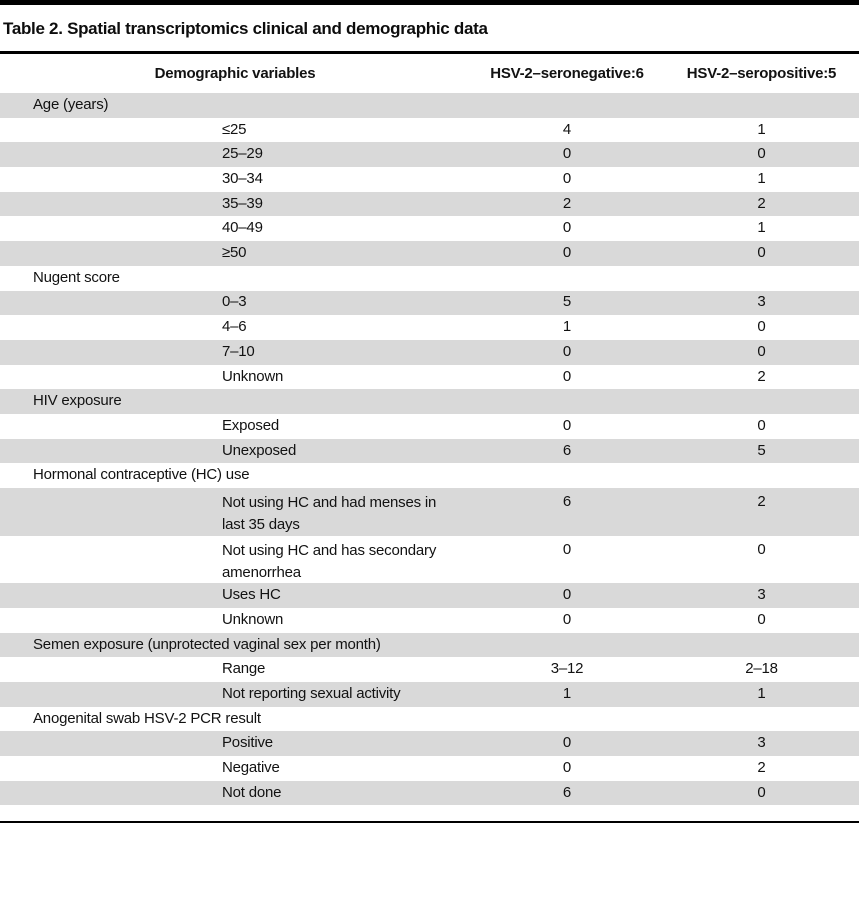  Describe the element at coordinates (429, 719) in the screenshot. I see `section-row-anogenital-swab-pcr: Anogenital swab HSV-2 PCR result` at that location.